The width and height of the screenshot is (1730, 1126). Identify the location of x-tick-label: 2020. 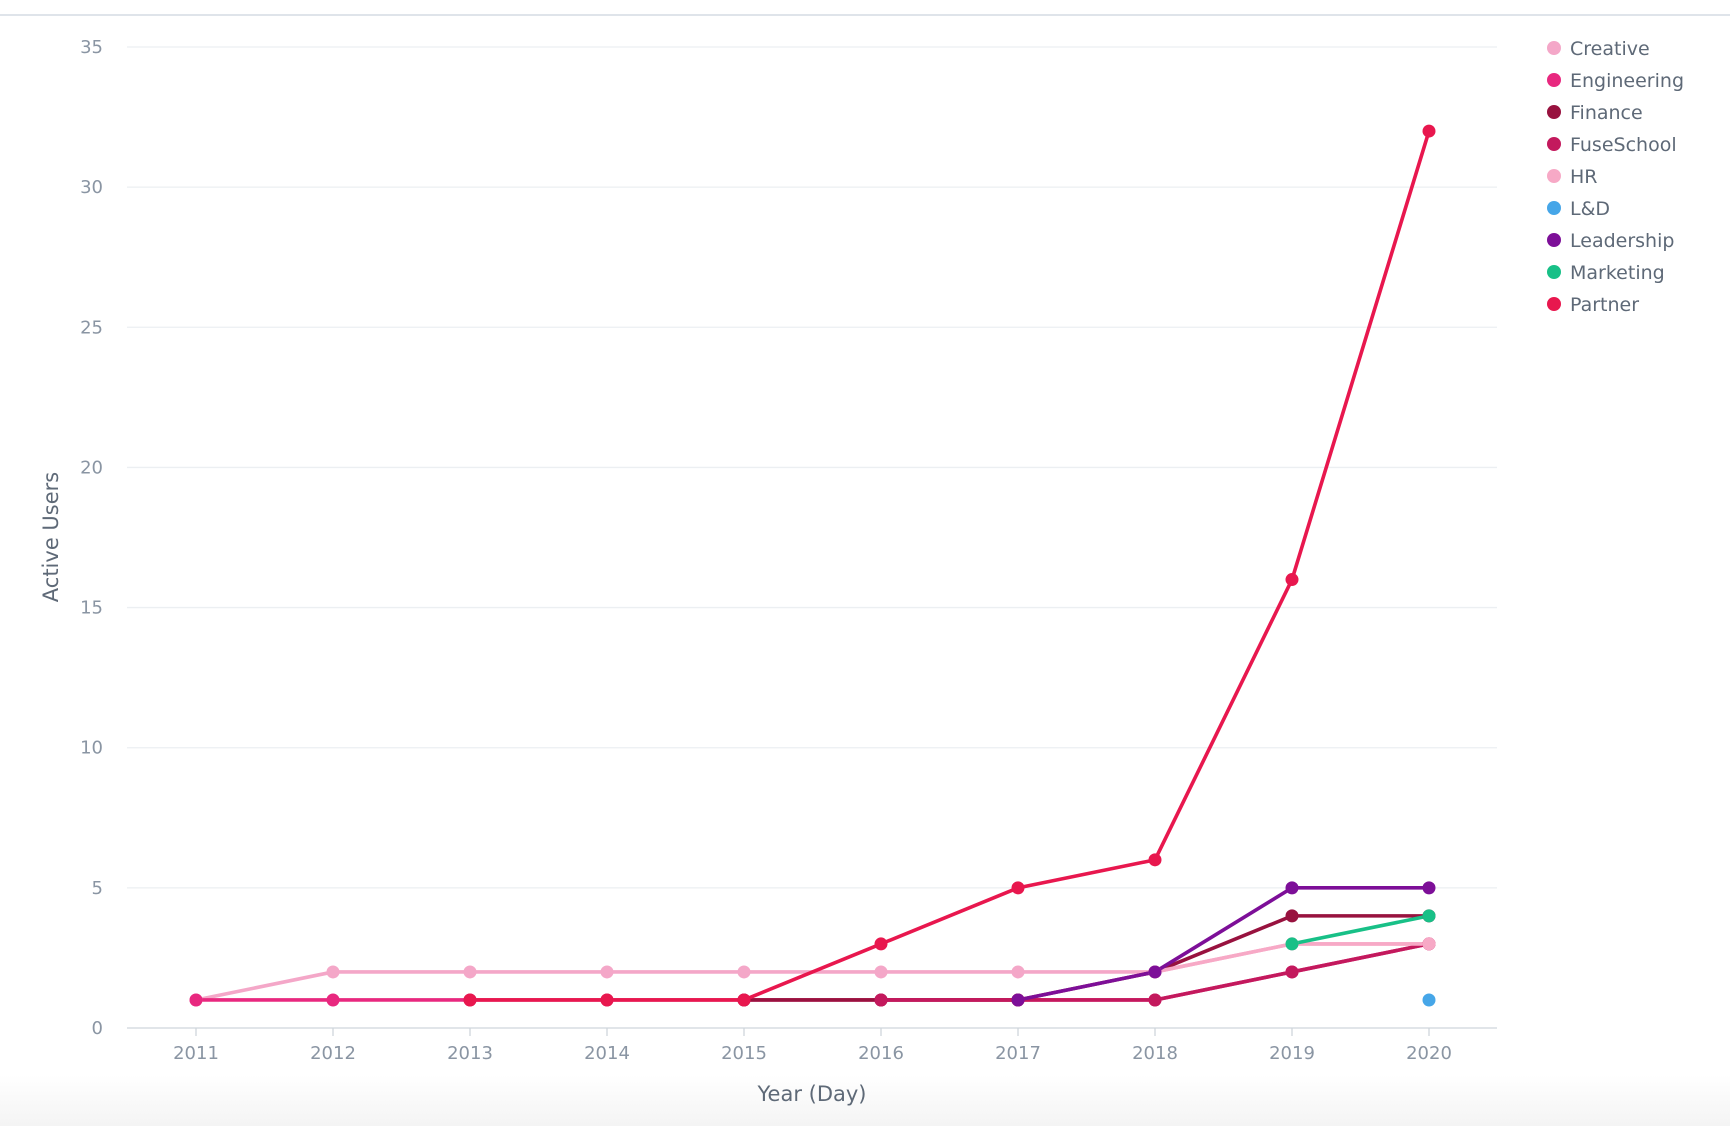
(1429, 1053).